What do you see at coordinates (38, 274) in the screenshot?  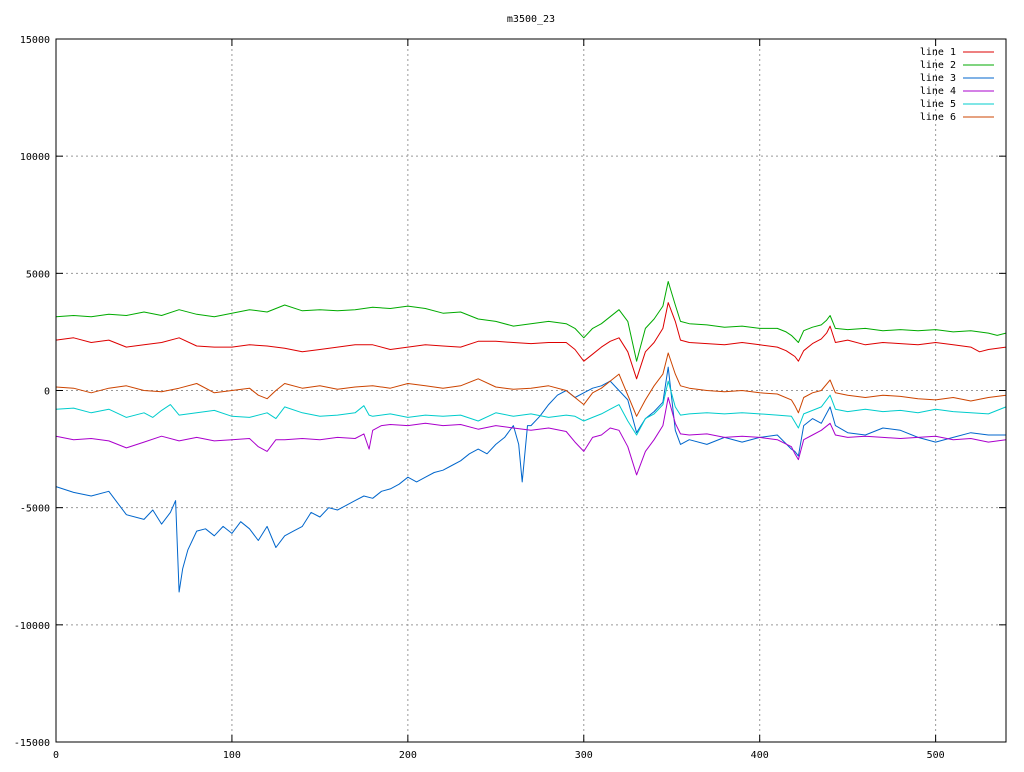 I see `y-tick-label: 5000` at bounding box center [38, 274].